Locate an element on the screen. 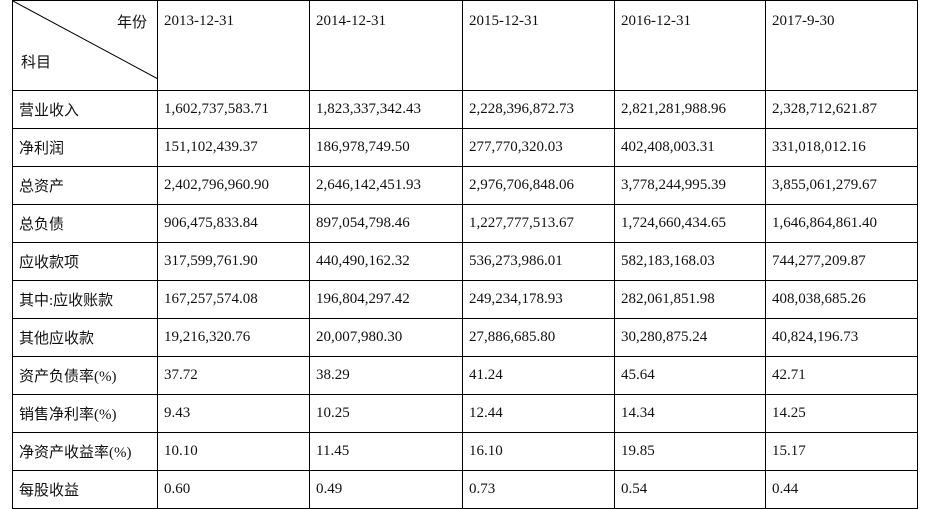 This screenshot has height=509, width=930. cell: 167,257,574.08 is located at coordinates (233, 299).